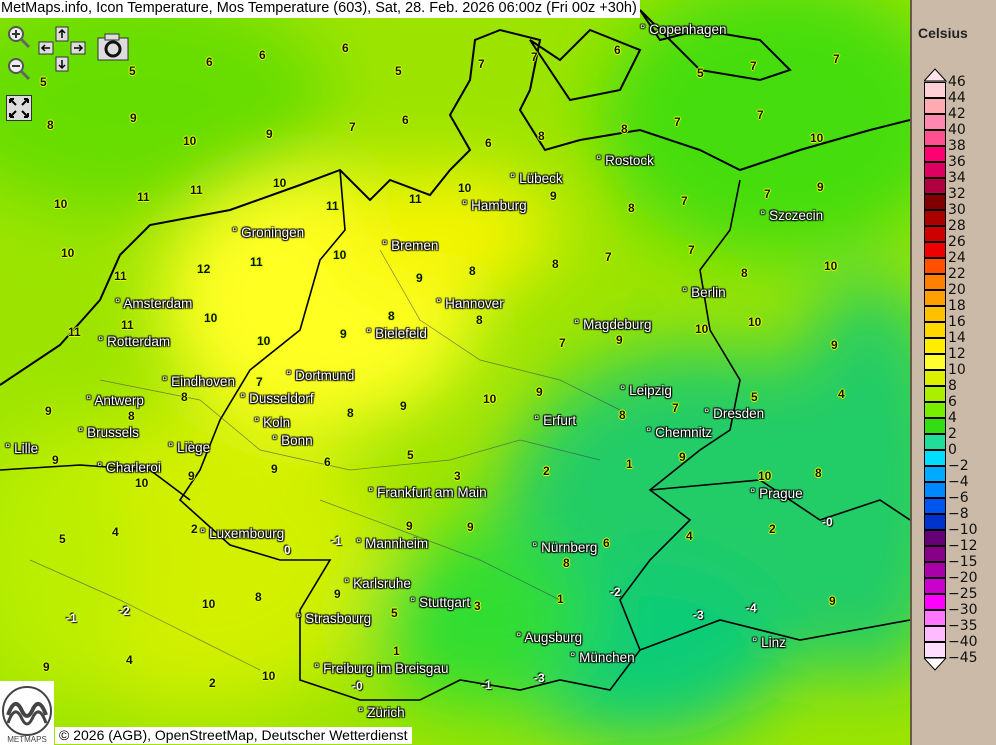  What do you see at coordinates (958, 498) in the screenshot?
I see `legend-label: −6` at bounding box center [958, 498].